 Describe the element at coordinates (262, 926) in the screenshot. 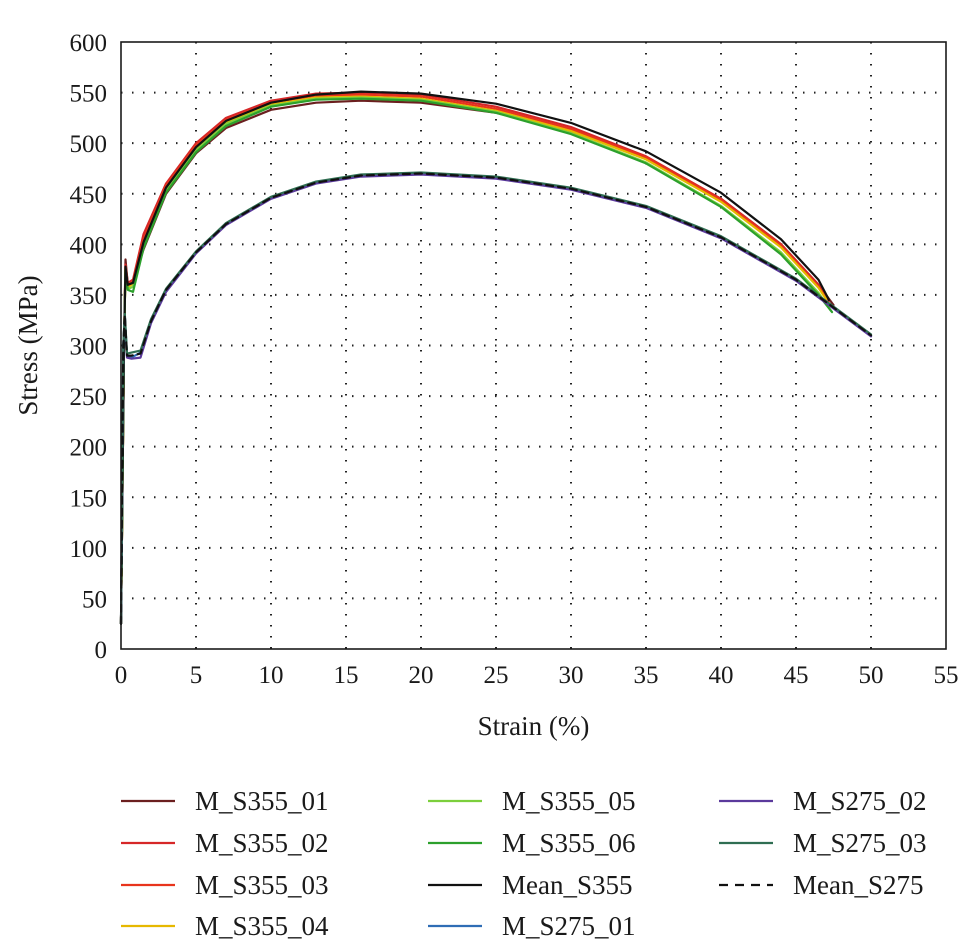

I see `legend-label: M_S355_04` at that location.